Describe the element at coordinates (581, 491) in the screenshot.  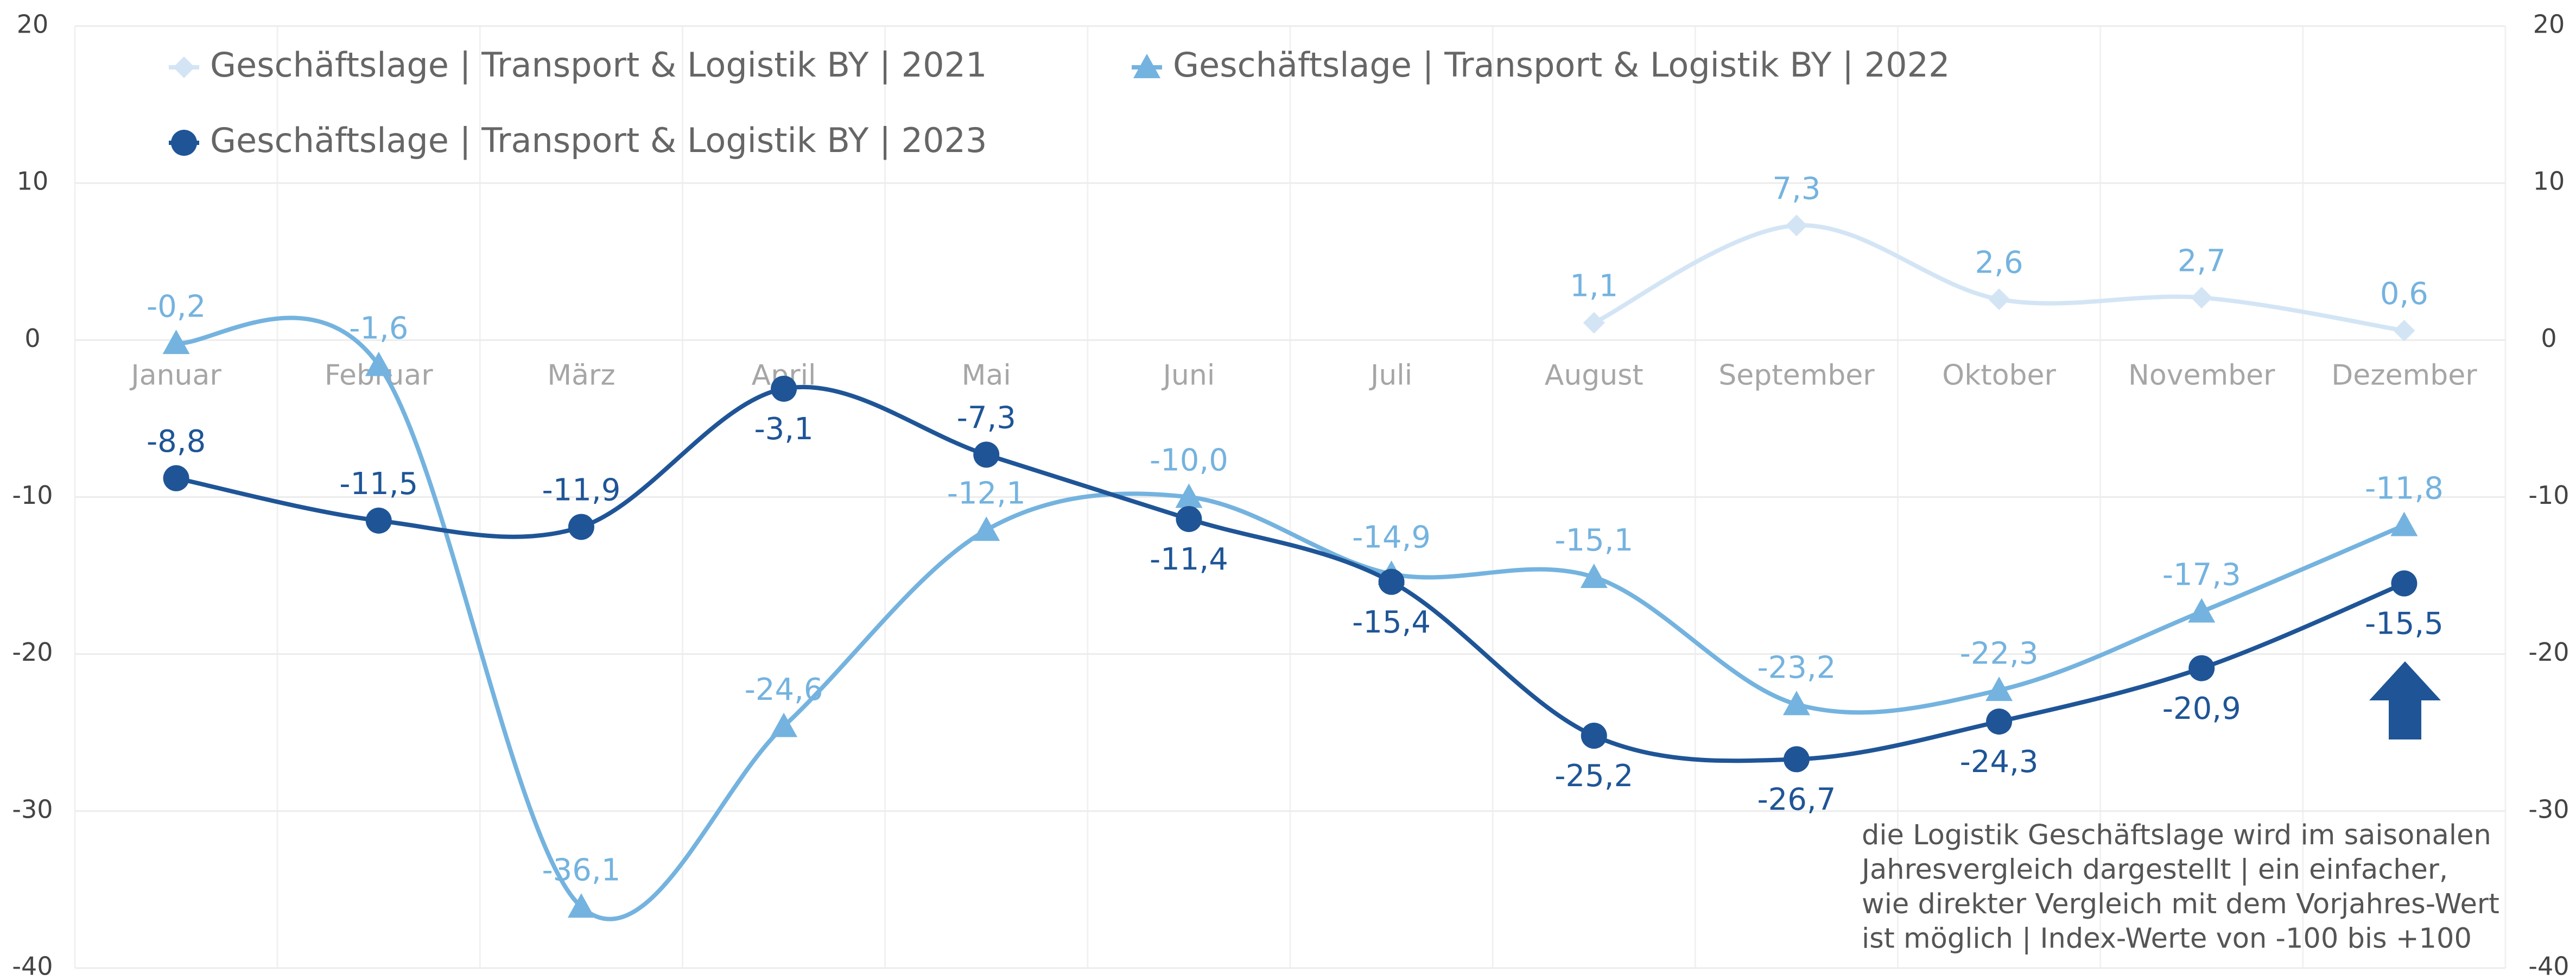
I see `data-label: -11,9` at that location.